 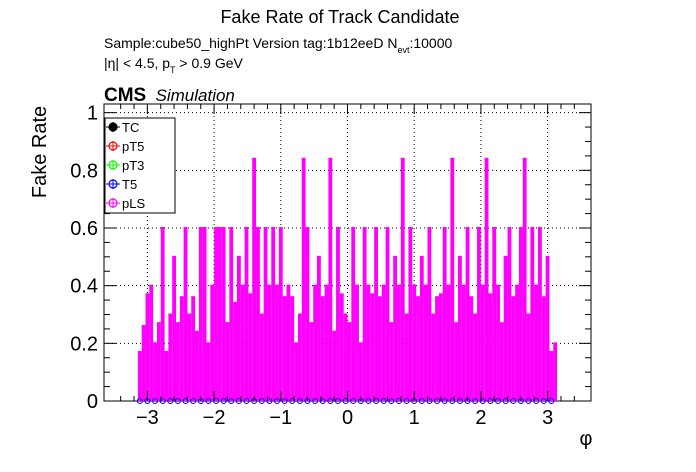 I want to click on legend-label-t5: T5, so click(x=129, y=184).